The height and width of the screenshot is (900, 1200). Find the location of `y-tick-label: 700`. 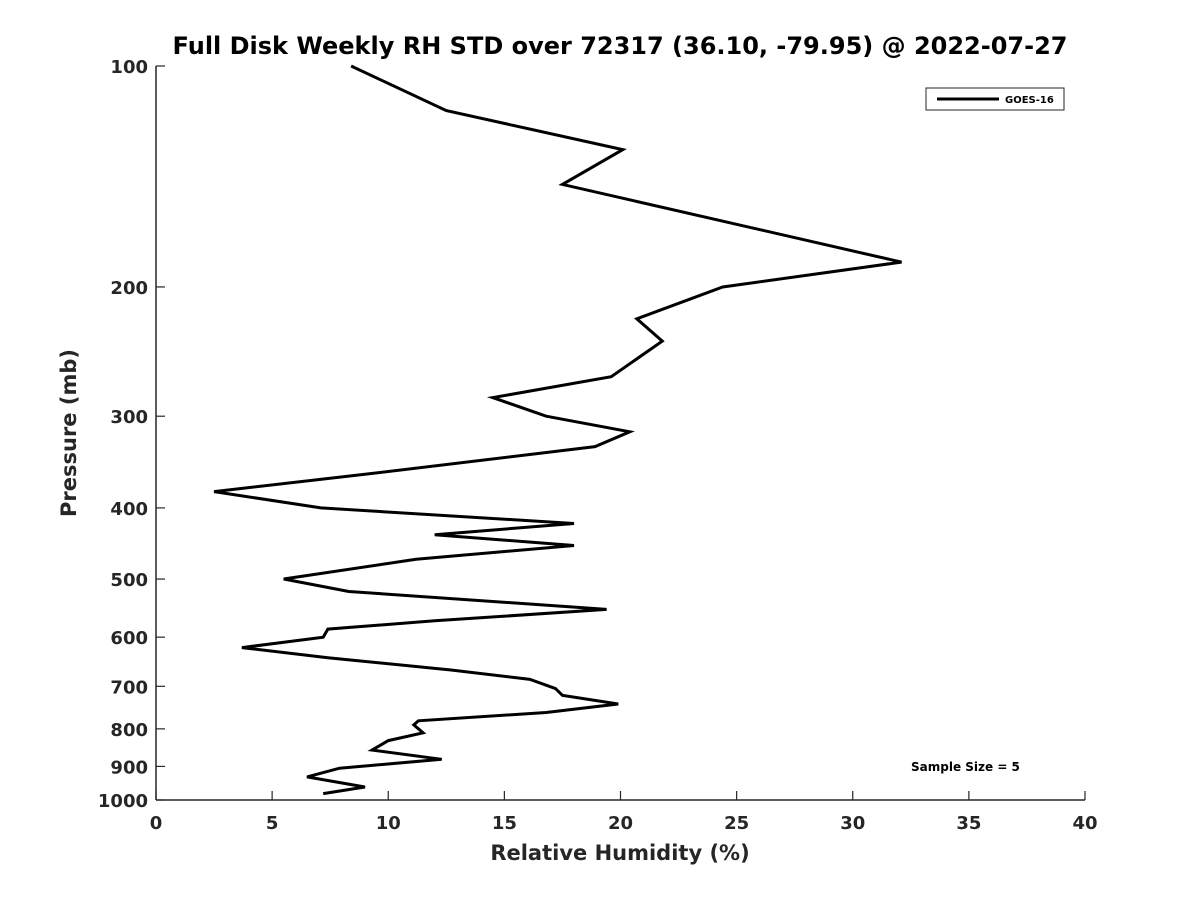

y-tick-label: 700 is located at coordinates (129, 687).